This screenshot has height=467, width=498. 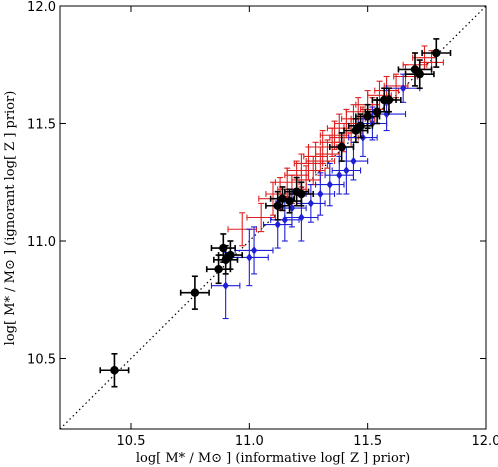 What do you see at coordinates (41, 242) in the screenshot?
I see `y-tick-label: 11.0` at bounding box center [41, 242].